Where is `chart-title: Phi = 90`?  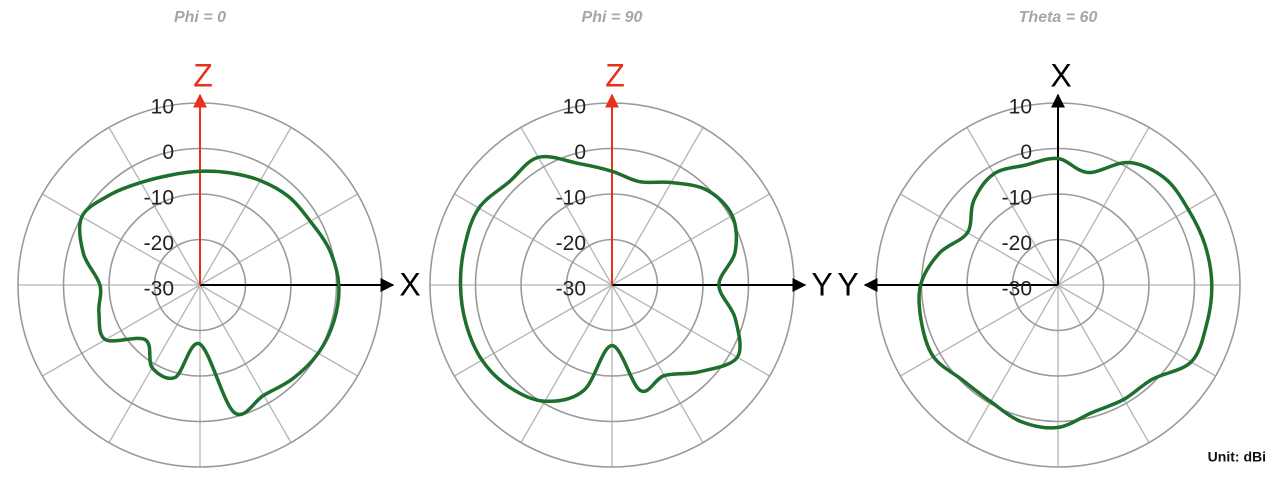 chart-title: Phi = 90 is located at coordinates (612, 17).